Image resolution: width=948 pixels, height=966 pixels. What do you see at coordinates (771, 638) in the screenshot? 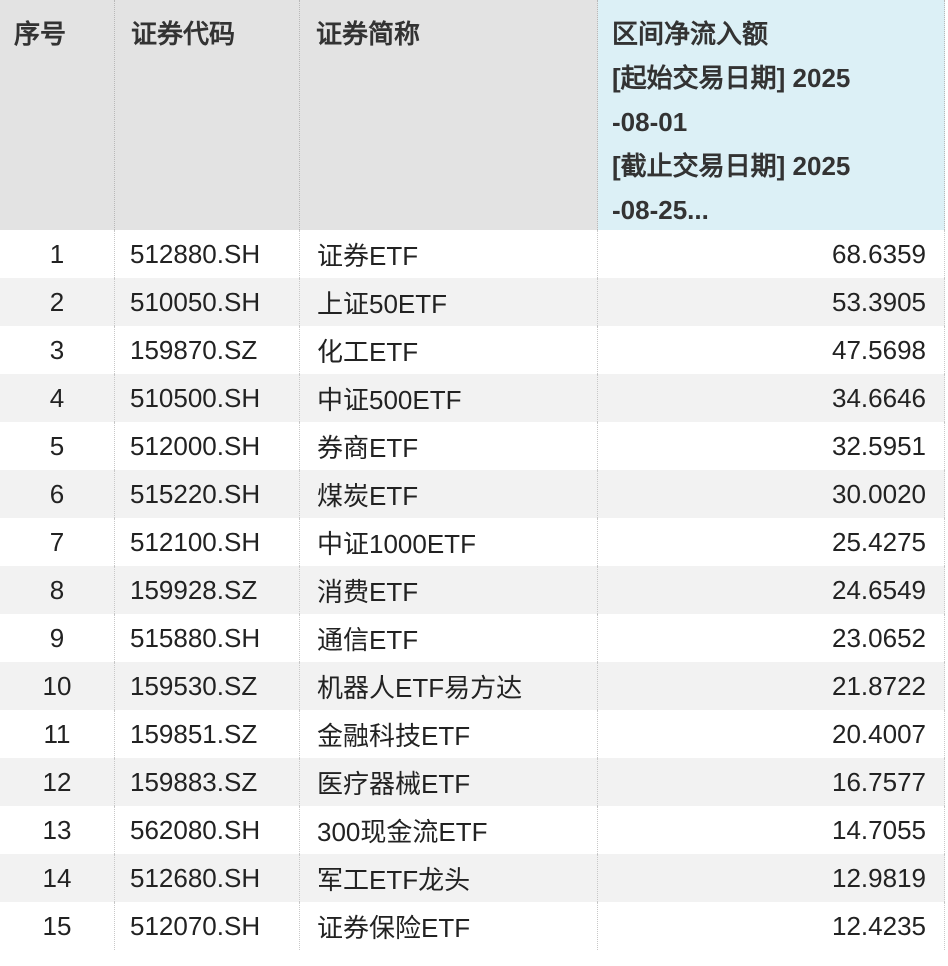
I see `net-inflow: 23.0652` at bounding box center [771, 638].